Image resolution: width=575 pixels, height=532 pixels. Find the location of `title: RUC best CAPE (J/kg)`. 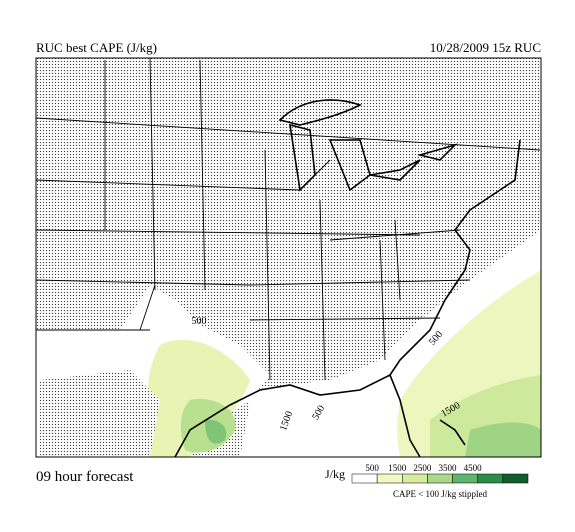

title: RUC best CAPE (J/kg) is located at coordinates (96, 47).